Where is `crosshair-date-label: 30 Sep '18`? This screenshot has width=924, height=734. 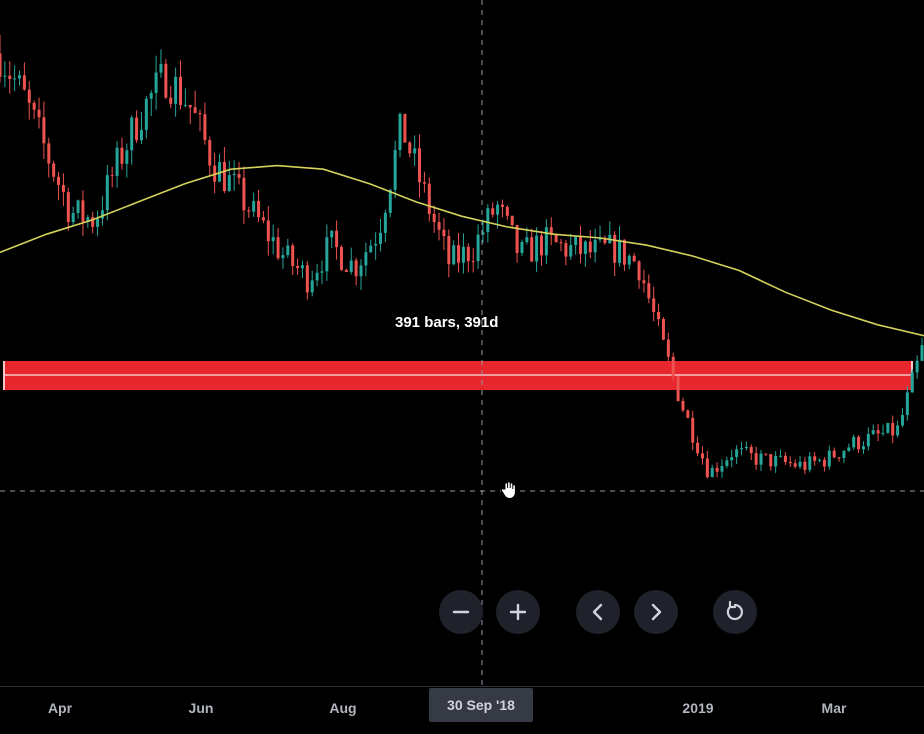
crosshair-date-label: 30 Sep '18 is located at coordinates (481, 705).